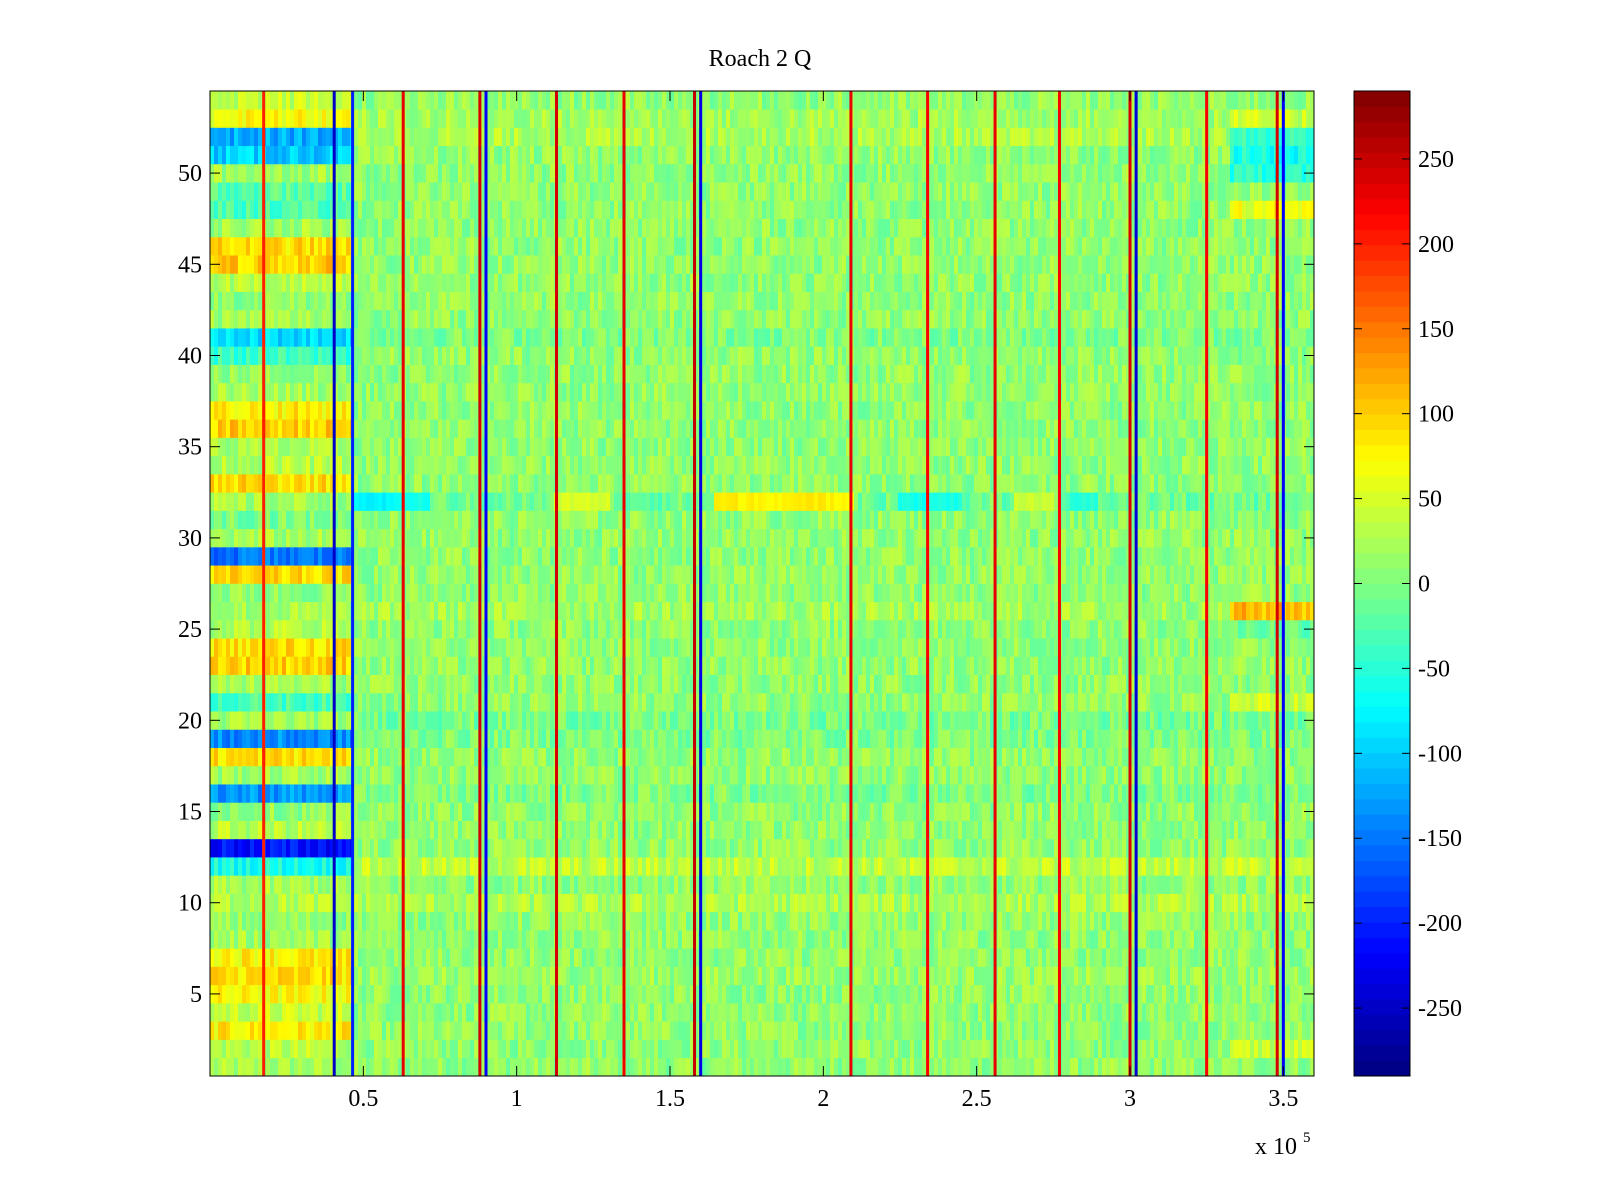 The height and width of the screenshot is (1200, 1600). I want to click on chart-title: Roach 2 Q, so click(760, 59).